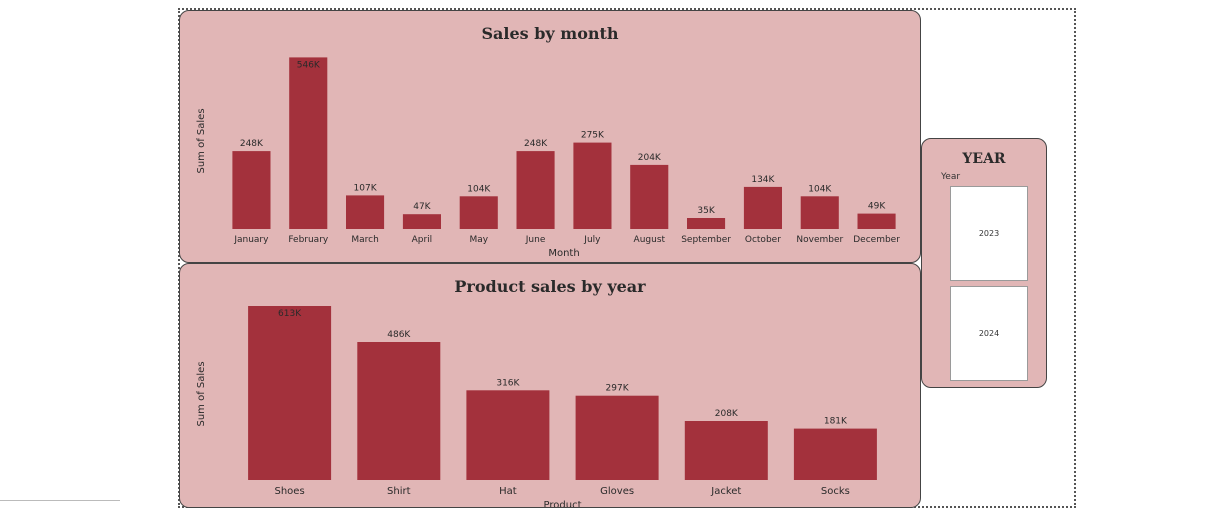 The image size is (1220, 508). What do you see at coordinates (617, 437) in the screenshot?
I see `bar-gloves` at bounding box center [617, 437].